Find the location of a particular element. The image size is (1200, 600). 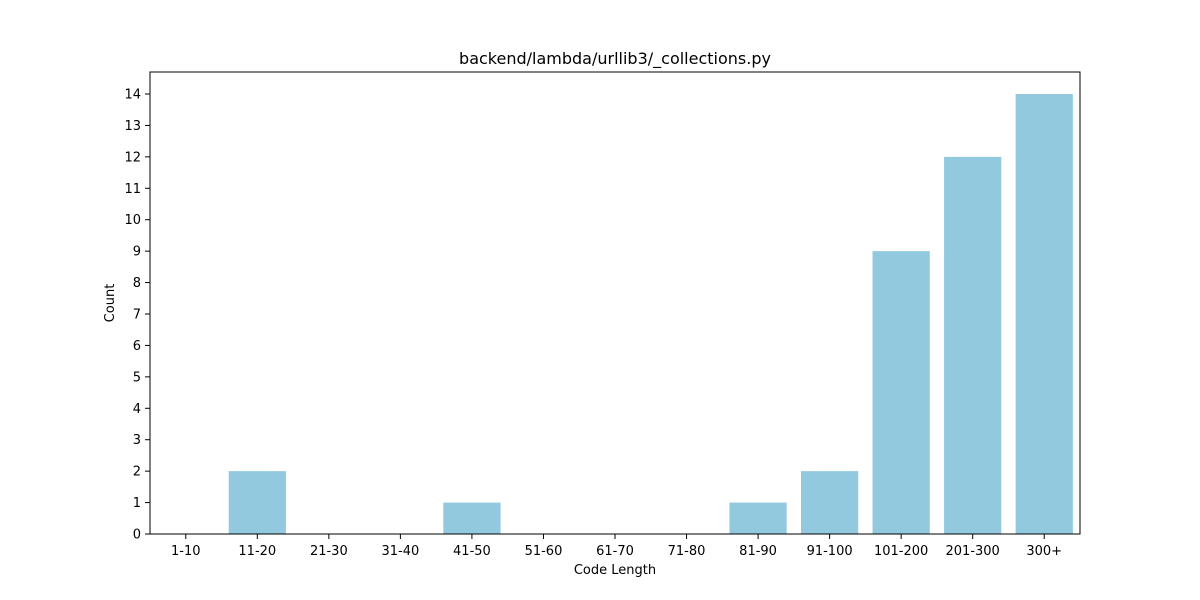

y-tick-label: 13 is located at coordinates (132, 126).